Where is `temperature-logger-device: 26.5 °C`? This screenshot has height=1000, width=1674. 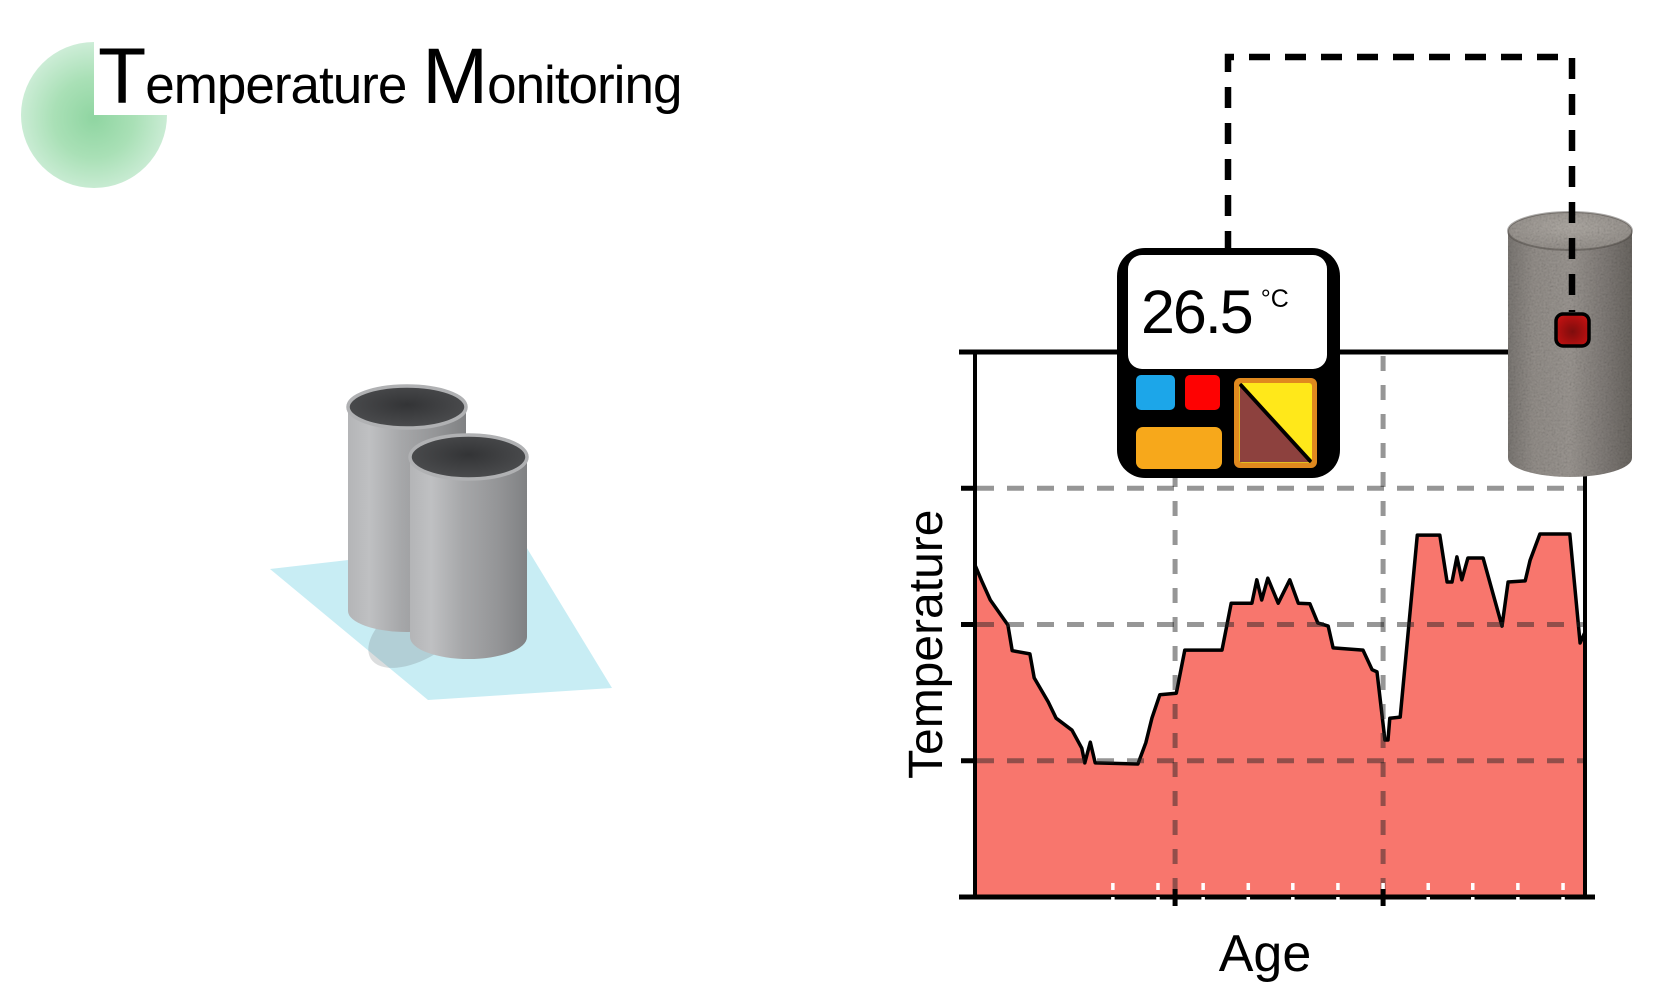
temperature-logger-device: 26.5 °C is located at coordinates (1228, 363).